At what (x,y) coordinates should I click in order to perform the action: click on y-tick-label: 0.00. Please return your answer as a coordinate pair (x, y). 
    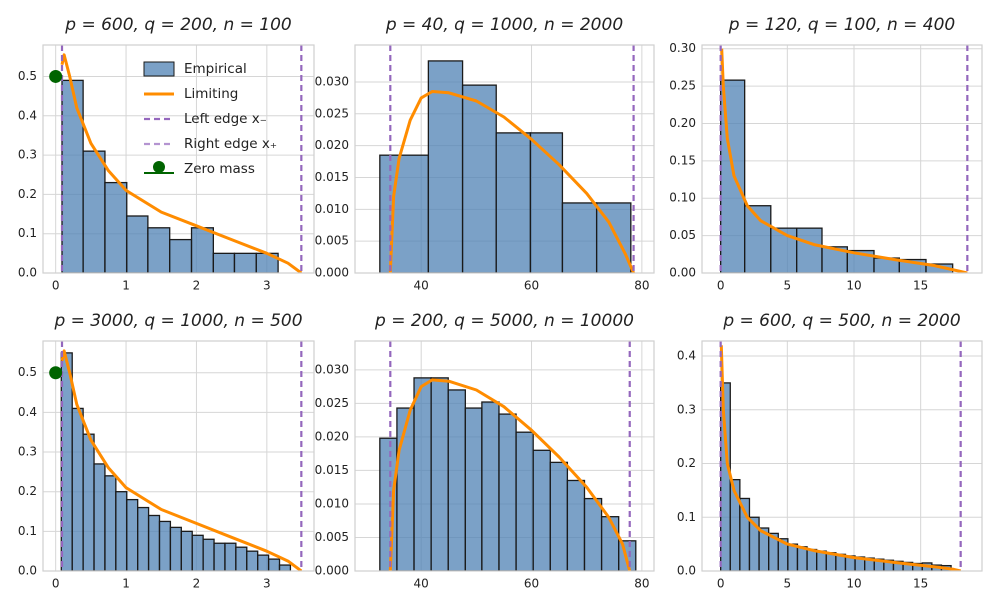
    Looking at the image, I should click on (682, 273).